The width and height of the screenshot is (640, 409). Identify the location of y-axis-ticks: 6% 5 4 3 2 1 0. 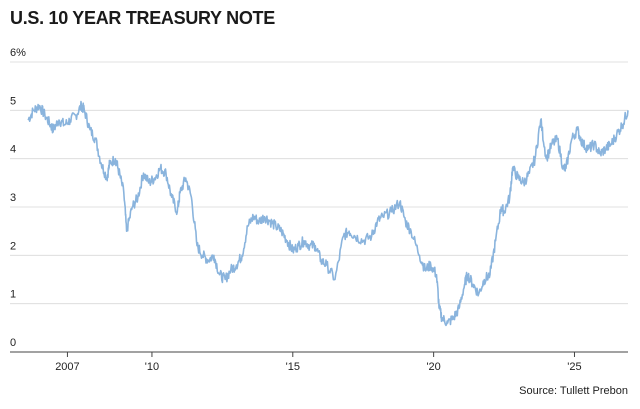
(18, 198).